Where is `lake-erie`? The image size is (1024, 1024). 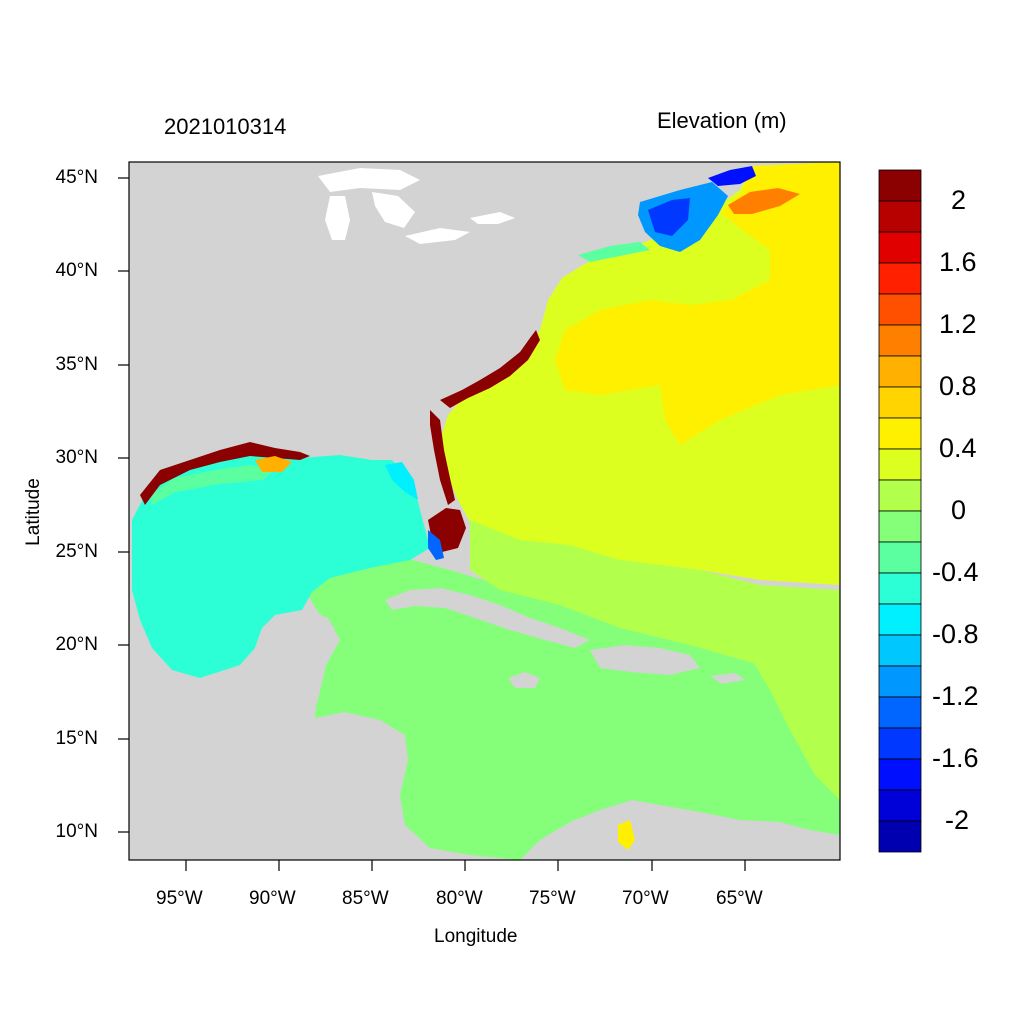 lake-erie is located at coordinates (437, 236).